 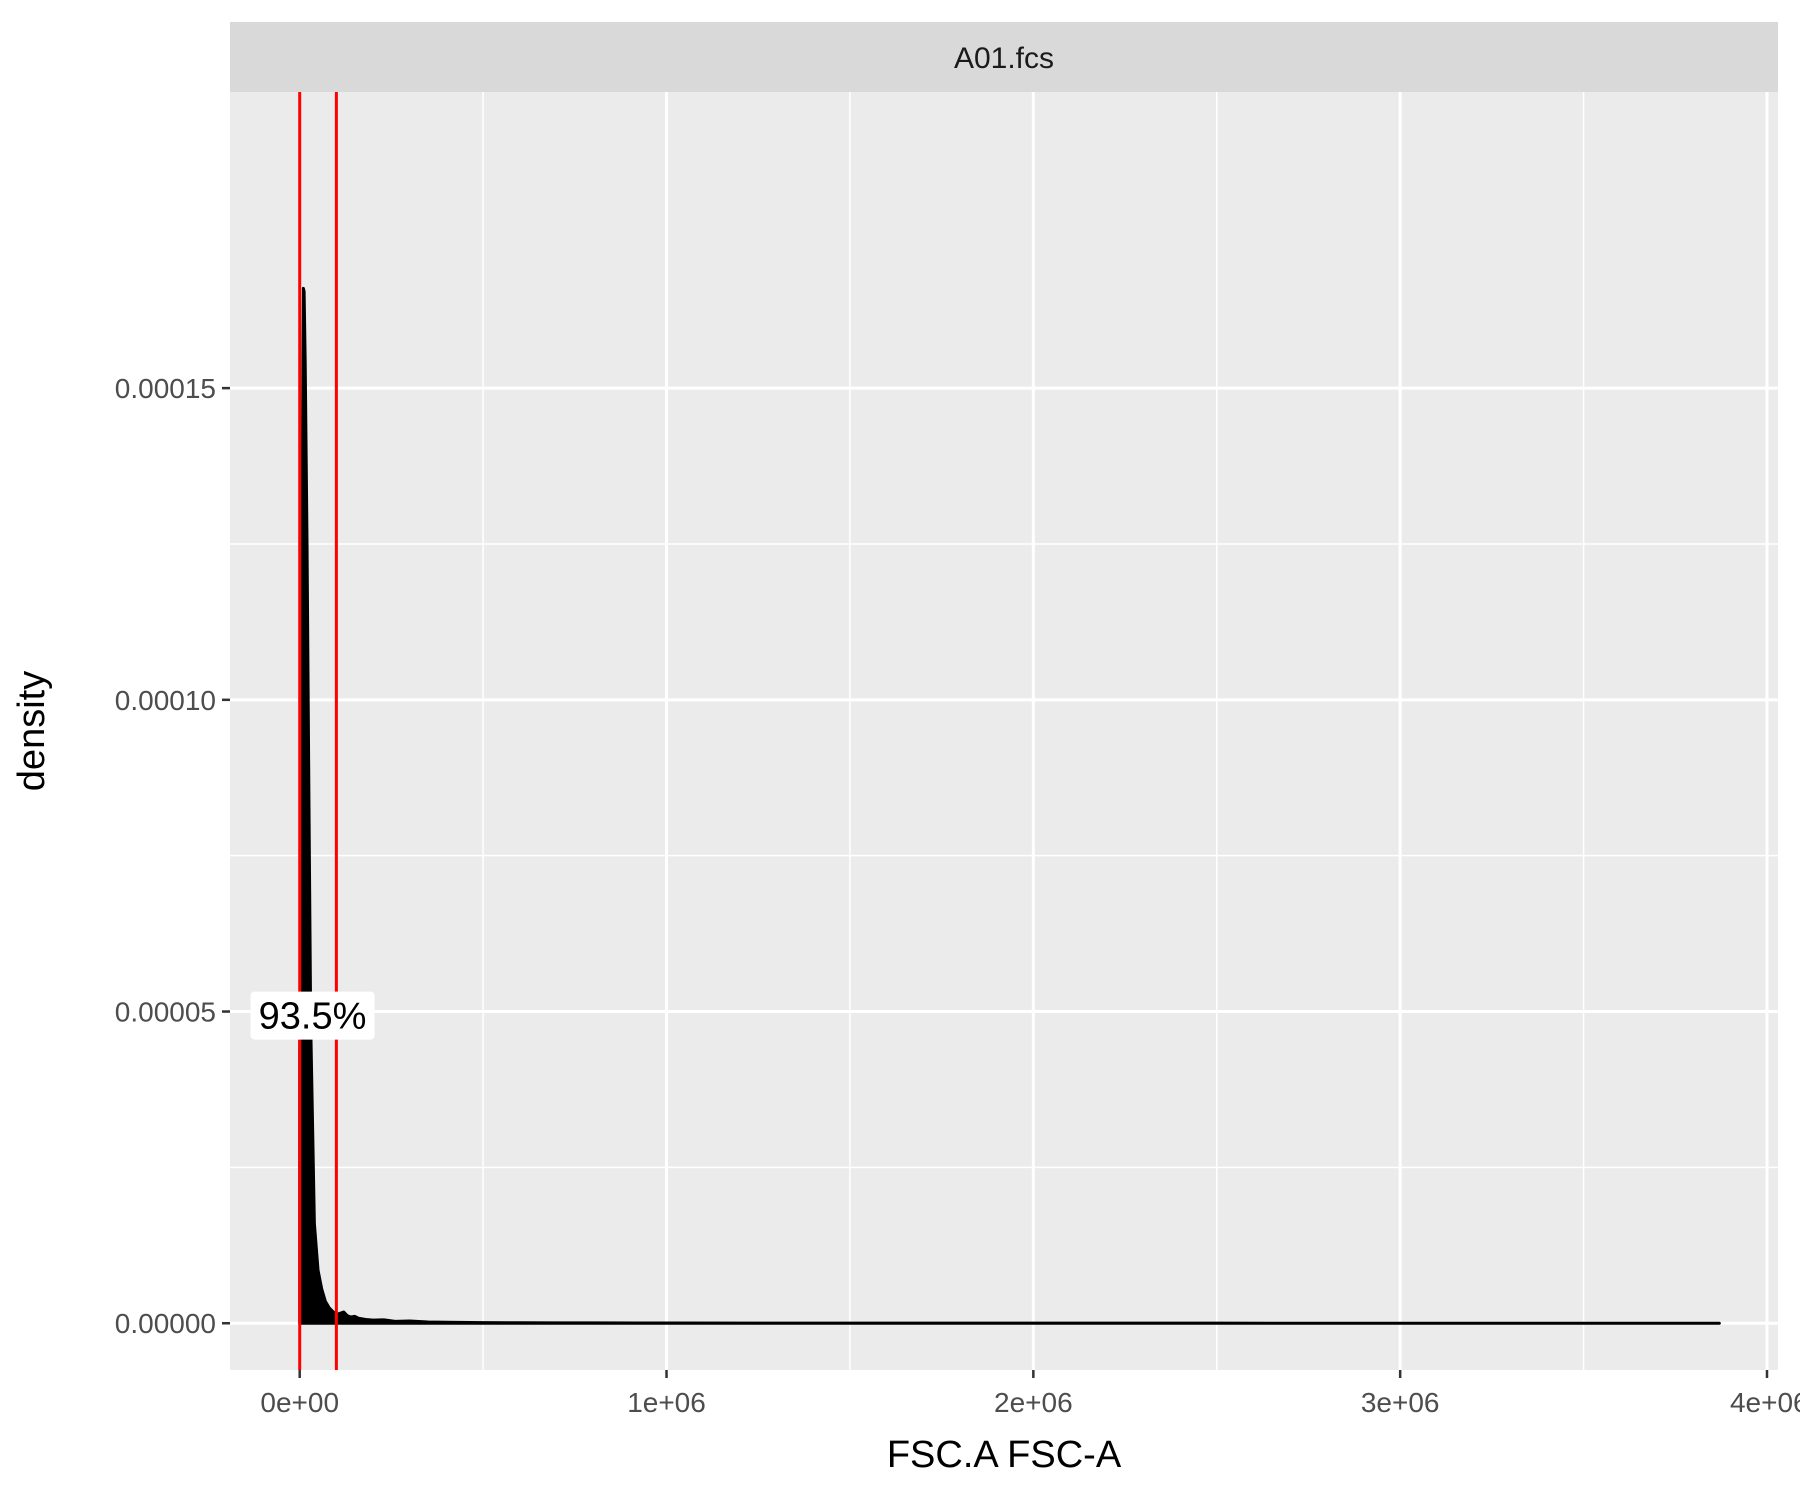 I want to click on x-tick-label: 4e+06, so click(x=1765, y=1402).